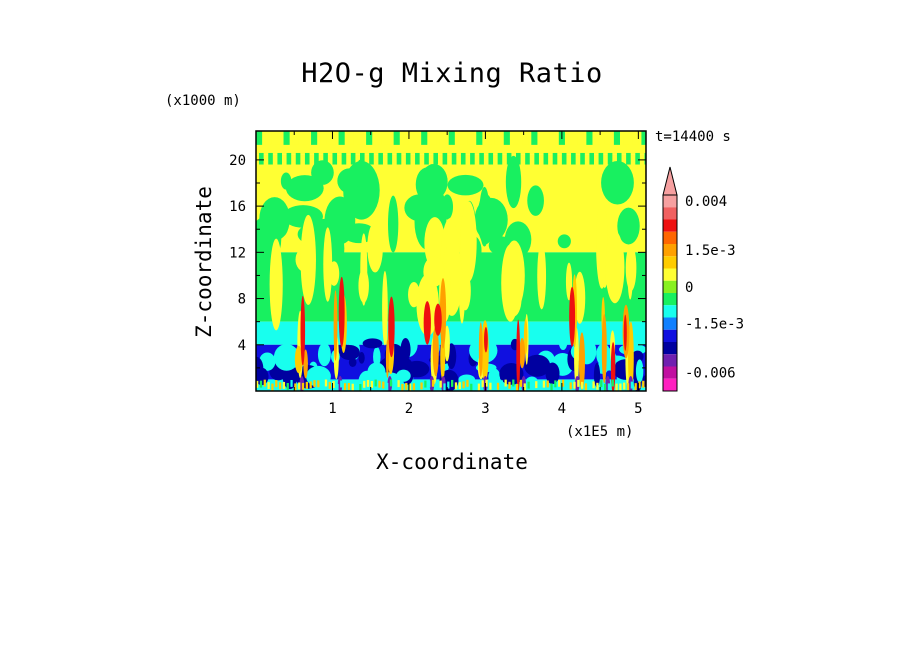 Image resolution: width=904 pixels, height=654 pixels. I want to click on x-unit-label: (x1E5 m), so click(600, 432).